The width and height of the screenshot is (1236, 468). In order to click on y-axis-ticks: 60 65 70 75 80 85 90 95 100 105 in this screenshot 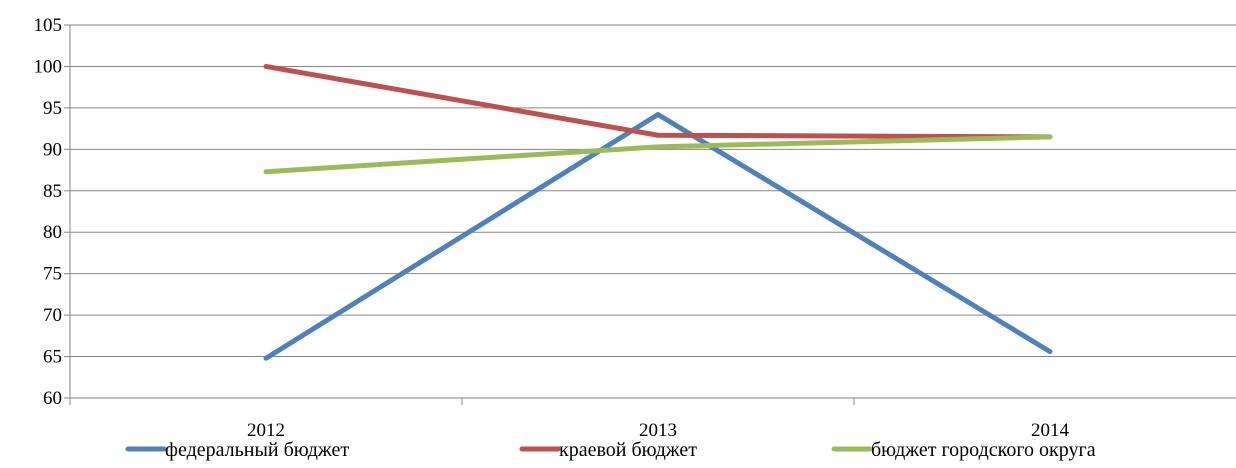, I will do `click(52, 212)`.